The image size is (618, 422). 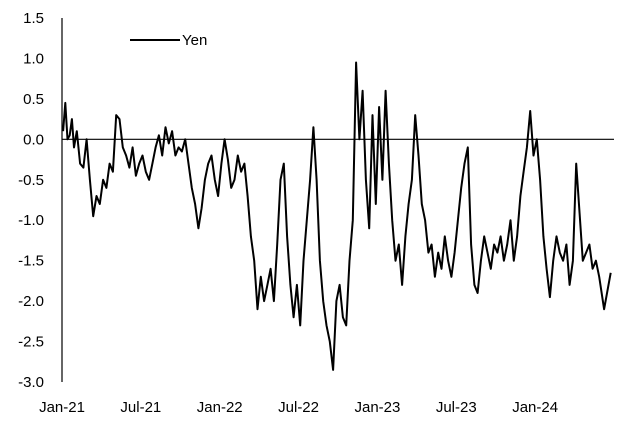 I want to click on x-tick-label: Jul-21, so click(x=140, y=407).